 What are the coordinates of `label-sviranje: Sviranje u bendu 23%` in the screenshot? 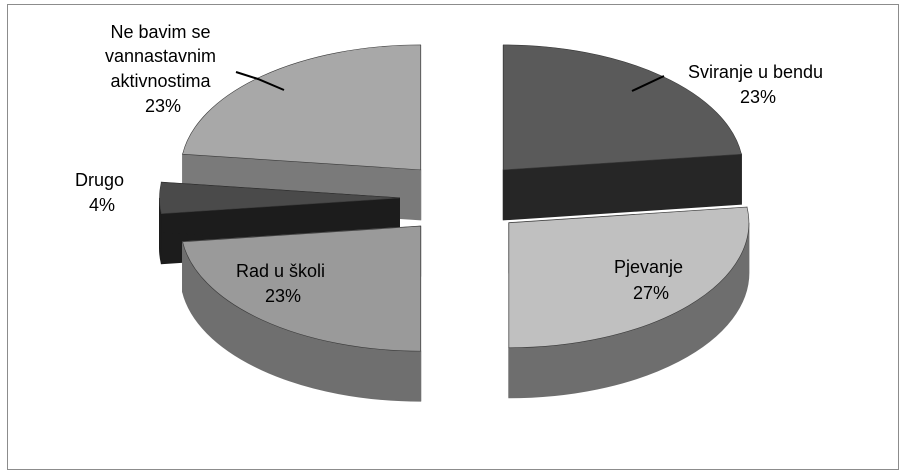 It's located at (758, 84).